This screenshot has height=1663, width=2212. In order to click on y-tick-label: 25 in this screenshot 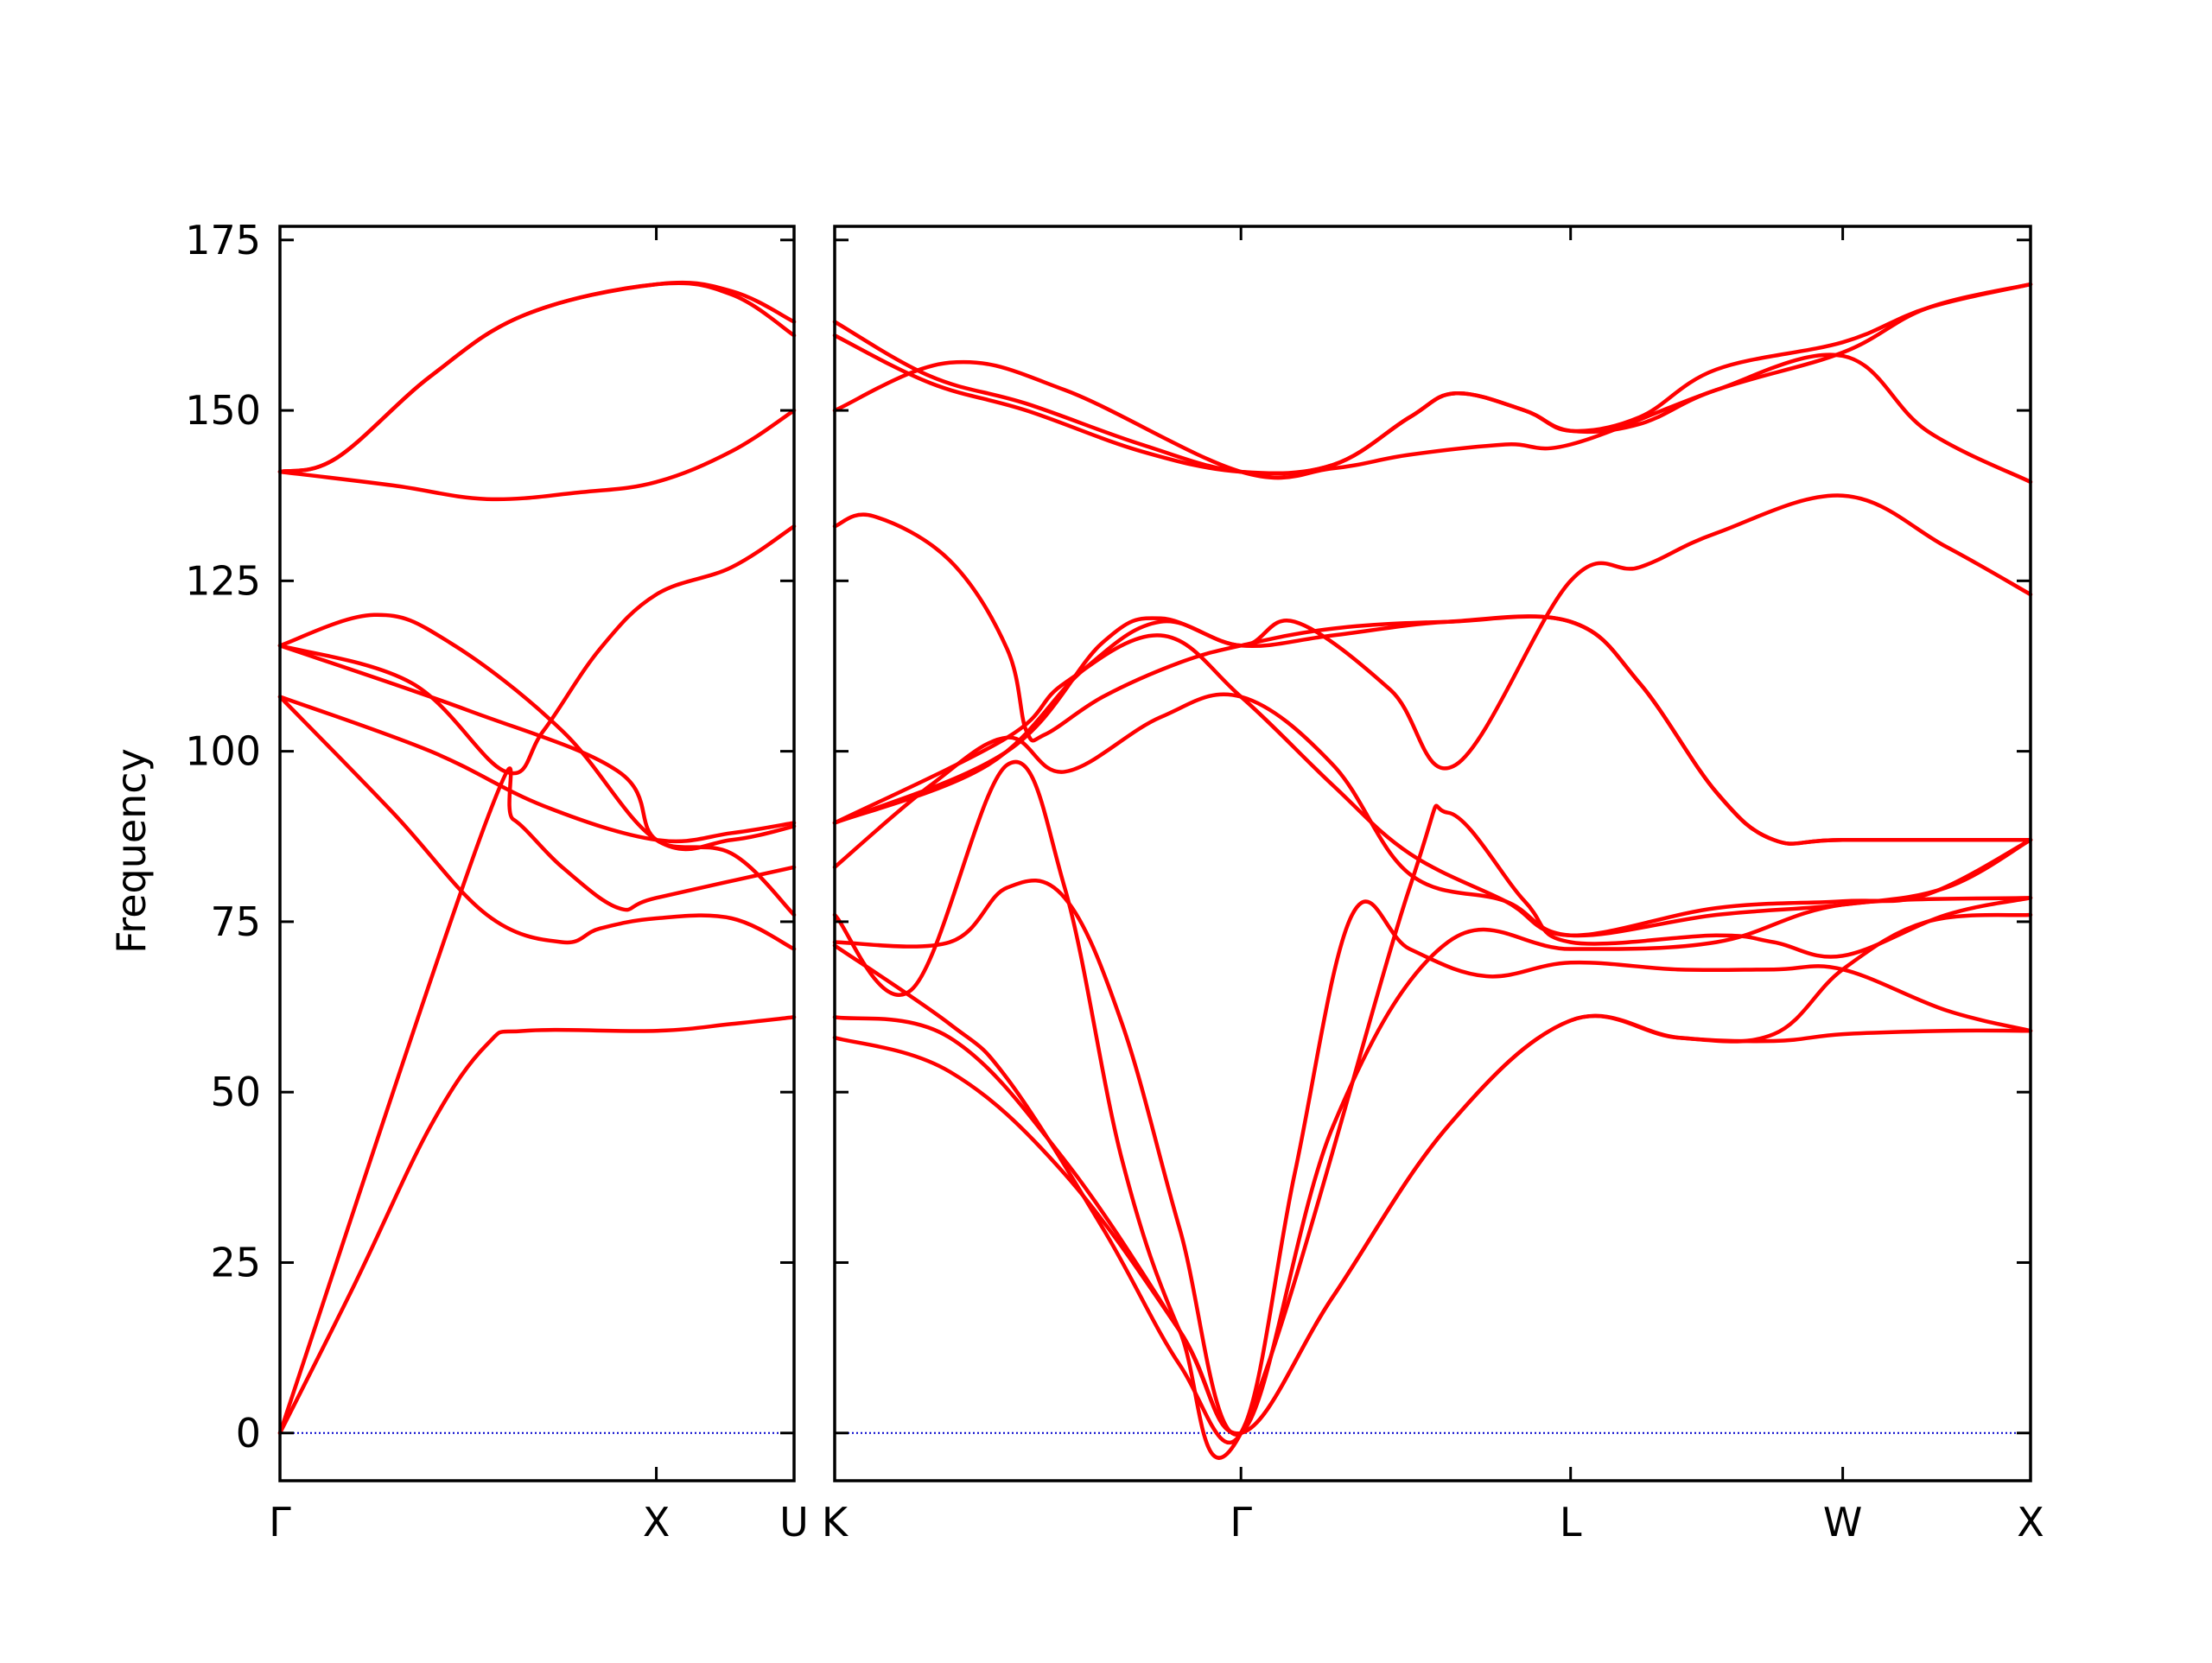, I will do `click(235, 1262)`.